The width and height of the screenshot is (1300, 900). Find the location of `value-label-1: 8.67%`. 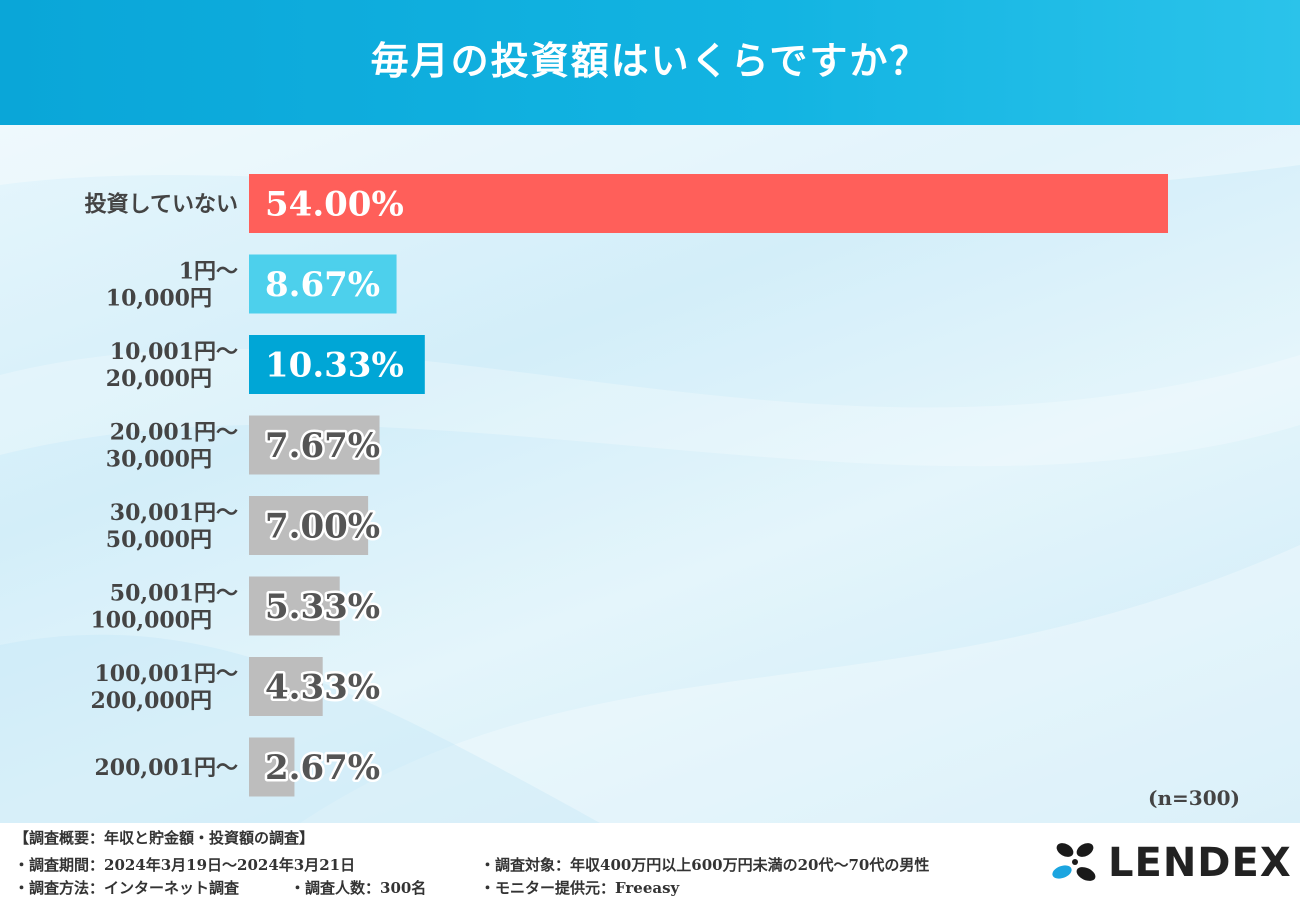

value-label-1: 8.67% is located at coordinates (322, 285).